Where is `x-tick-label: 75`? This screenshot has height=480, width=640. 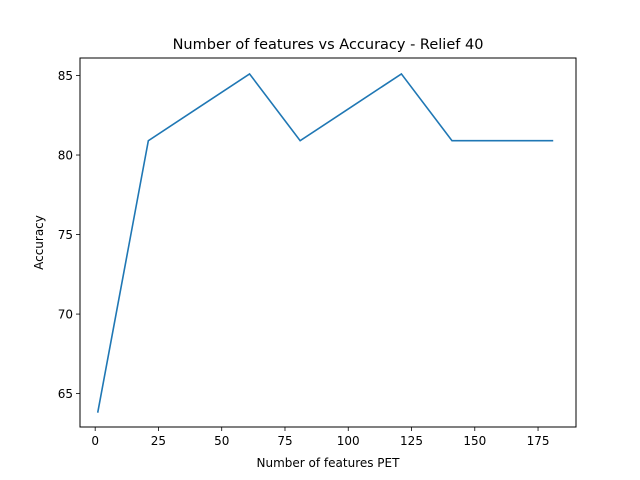 x-tick-label: 75 is located at coordinates (284, 441).